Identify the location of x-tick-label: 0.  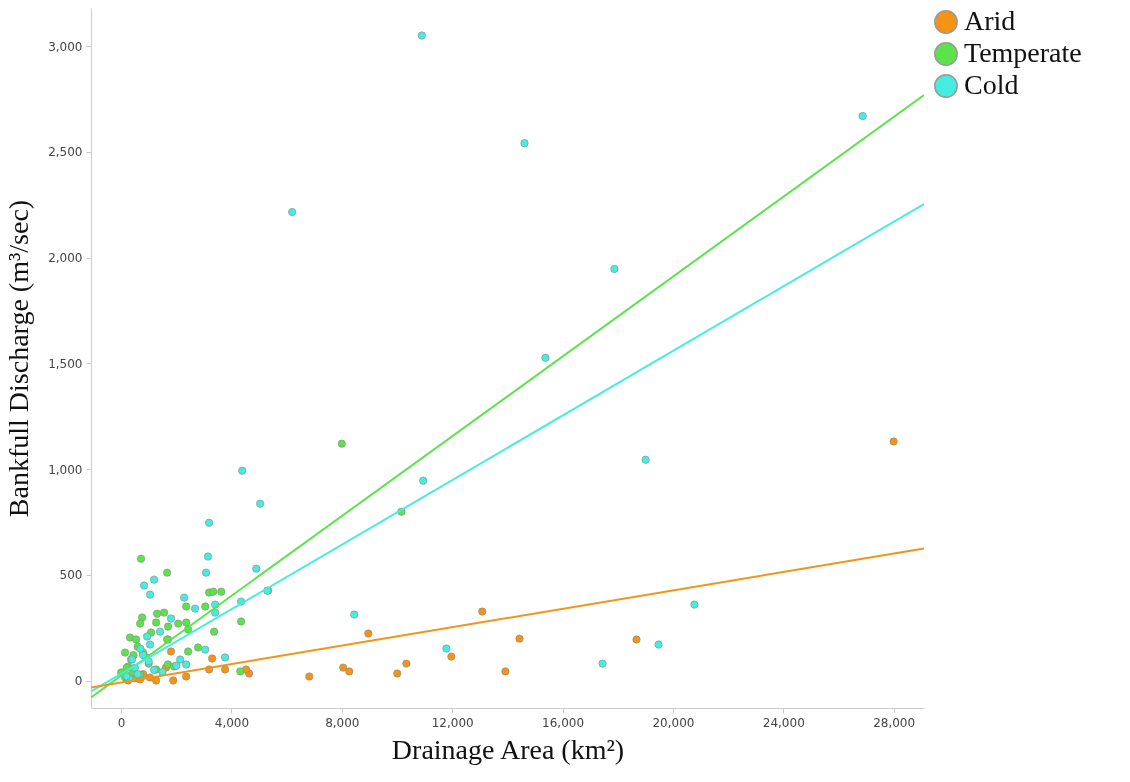
(121, 722).